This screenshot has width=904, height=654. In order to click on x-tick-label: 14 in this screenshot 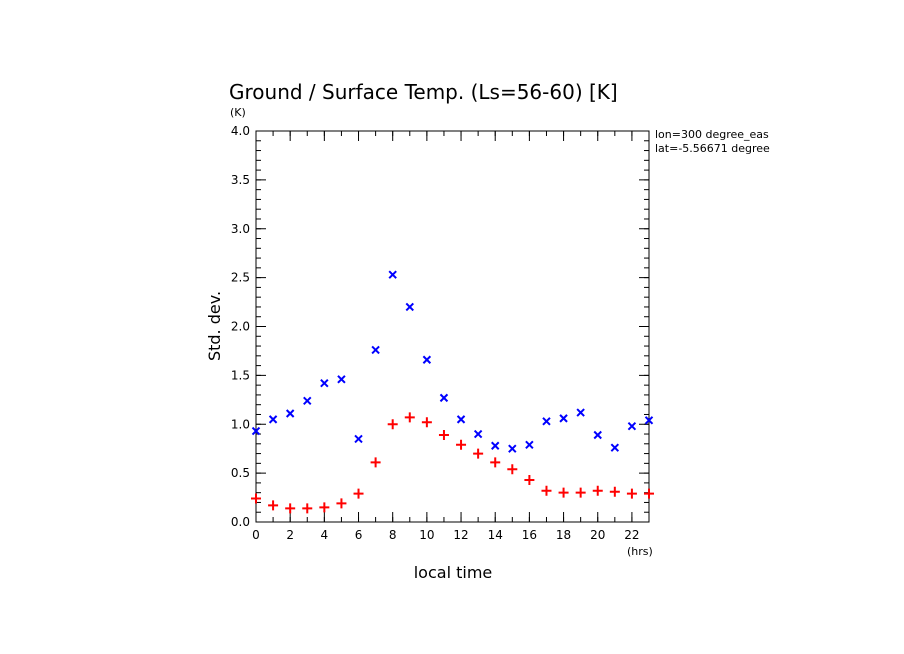, I will do `click(495, 535)`.